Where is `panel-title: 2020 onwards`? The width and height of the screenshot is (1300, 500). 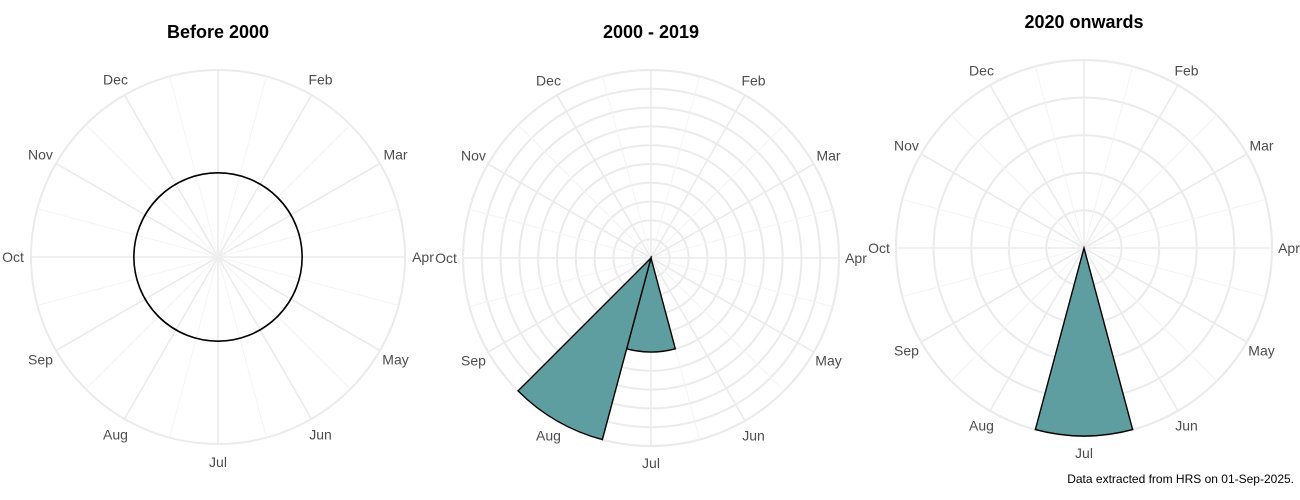
panel-title: 2020 onwards is located at coordinates (1083, 22).